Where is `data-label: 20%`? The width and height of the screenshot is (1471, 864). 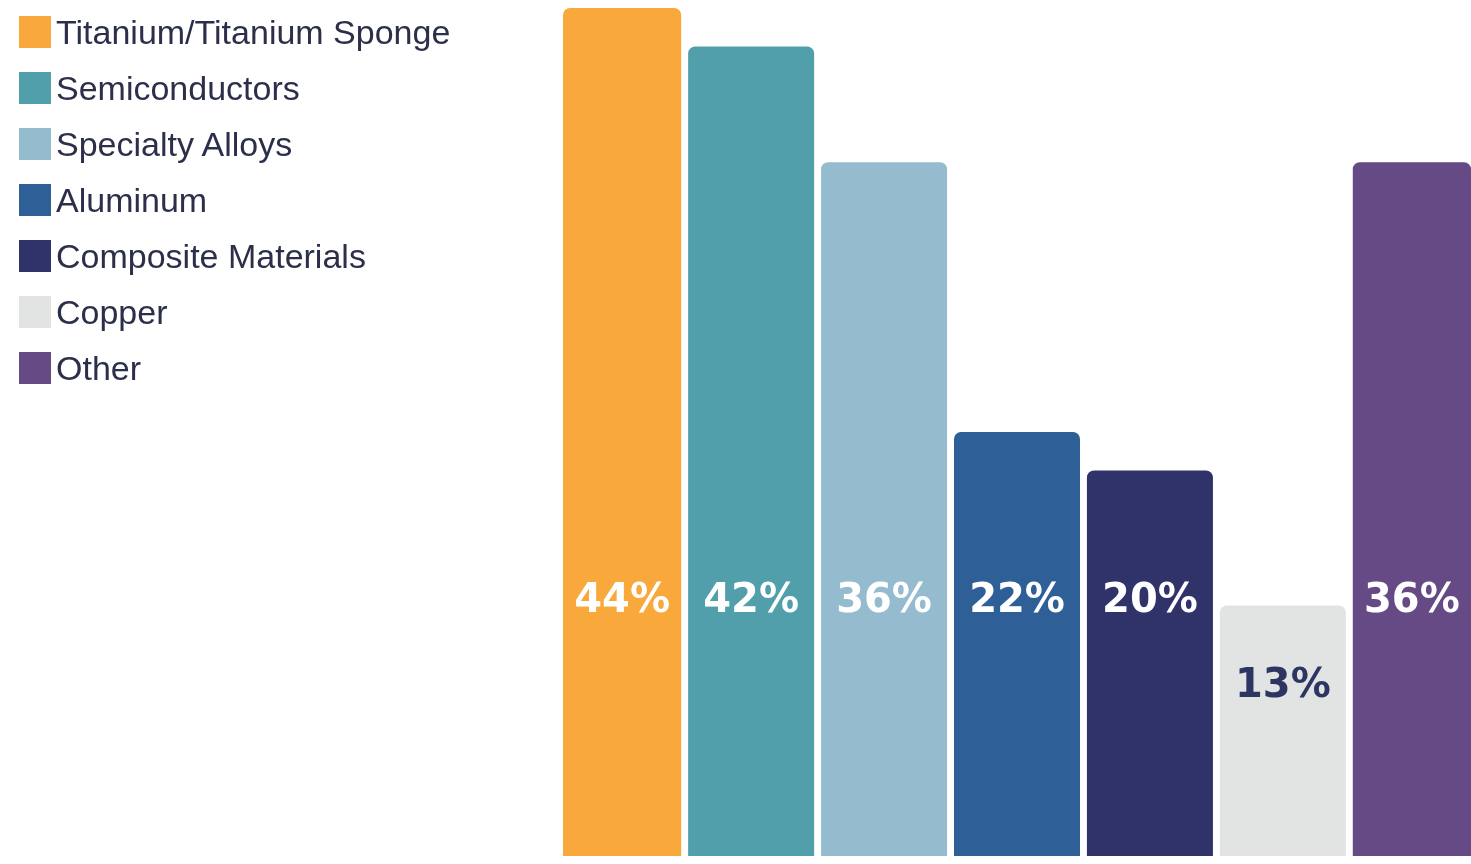 data-label: 20% is located at coordinates (1150, 598).